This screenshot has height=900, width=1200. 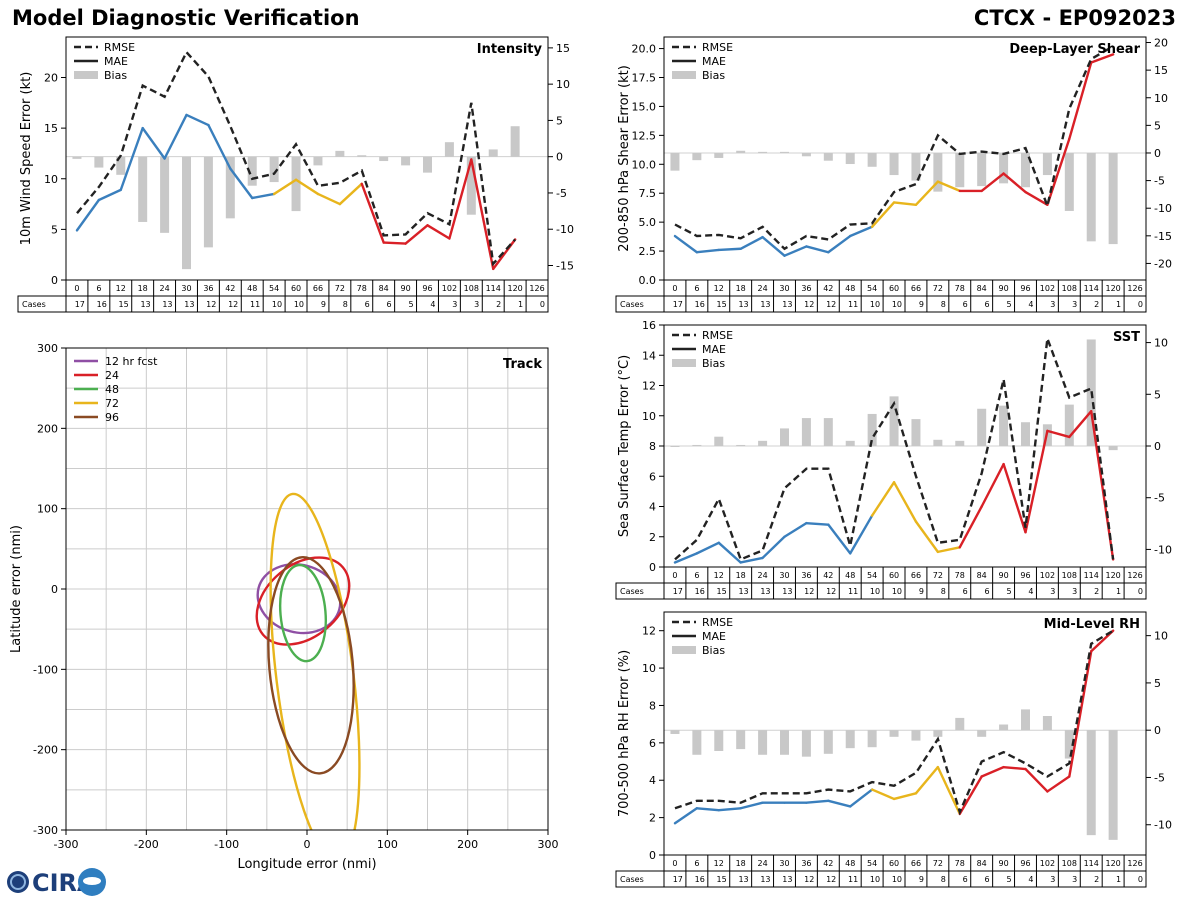 What do you see at coordinates (1003, 863) in the screenshot?
I see `hour-label: 90` at bounding box center [1003, 863].